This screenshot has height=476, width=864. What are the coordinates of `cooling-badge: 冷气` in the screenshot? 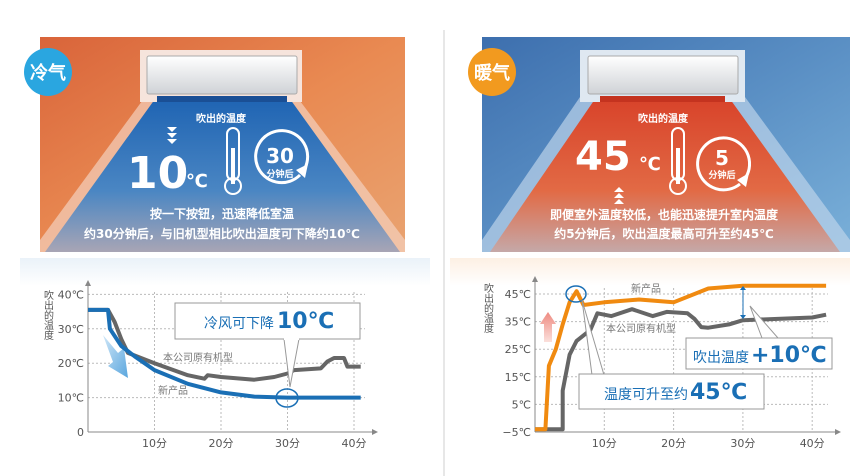 It's located at (48, 72).